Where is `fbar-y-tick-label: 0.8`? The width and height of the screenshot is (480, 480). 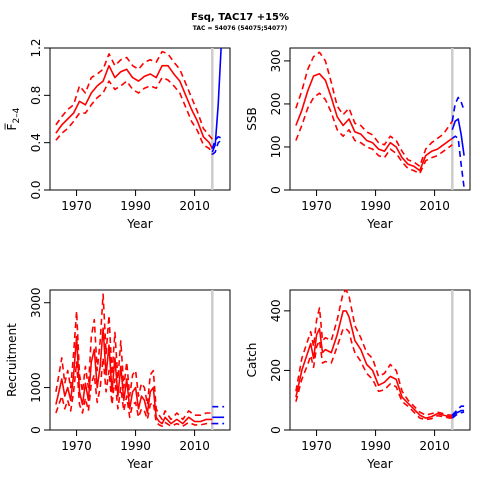 fbar-y-tick-label: 0.8 is located at coordinates (36, 95).